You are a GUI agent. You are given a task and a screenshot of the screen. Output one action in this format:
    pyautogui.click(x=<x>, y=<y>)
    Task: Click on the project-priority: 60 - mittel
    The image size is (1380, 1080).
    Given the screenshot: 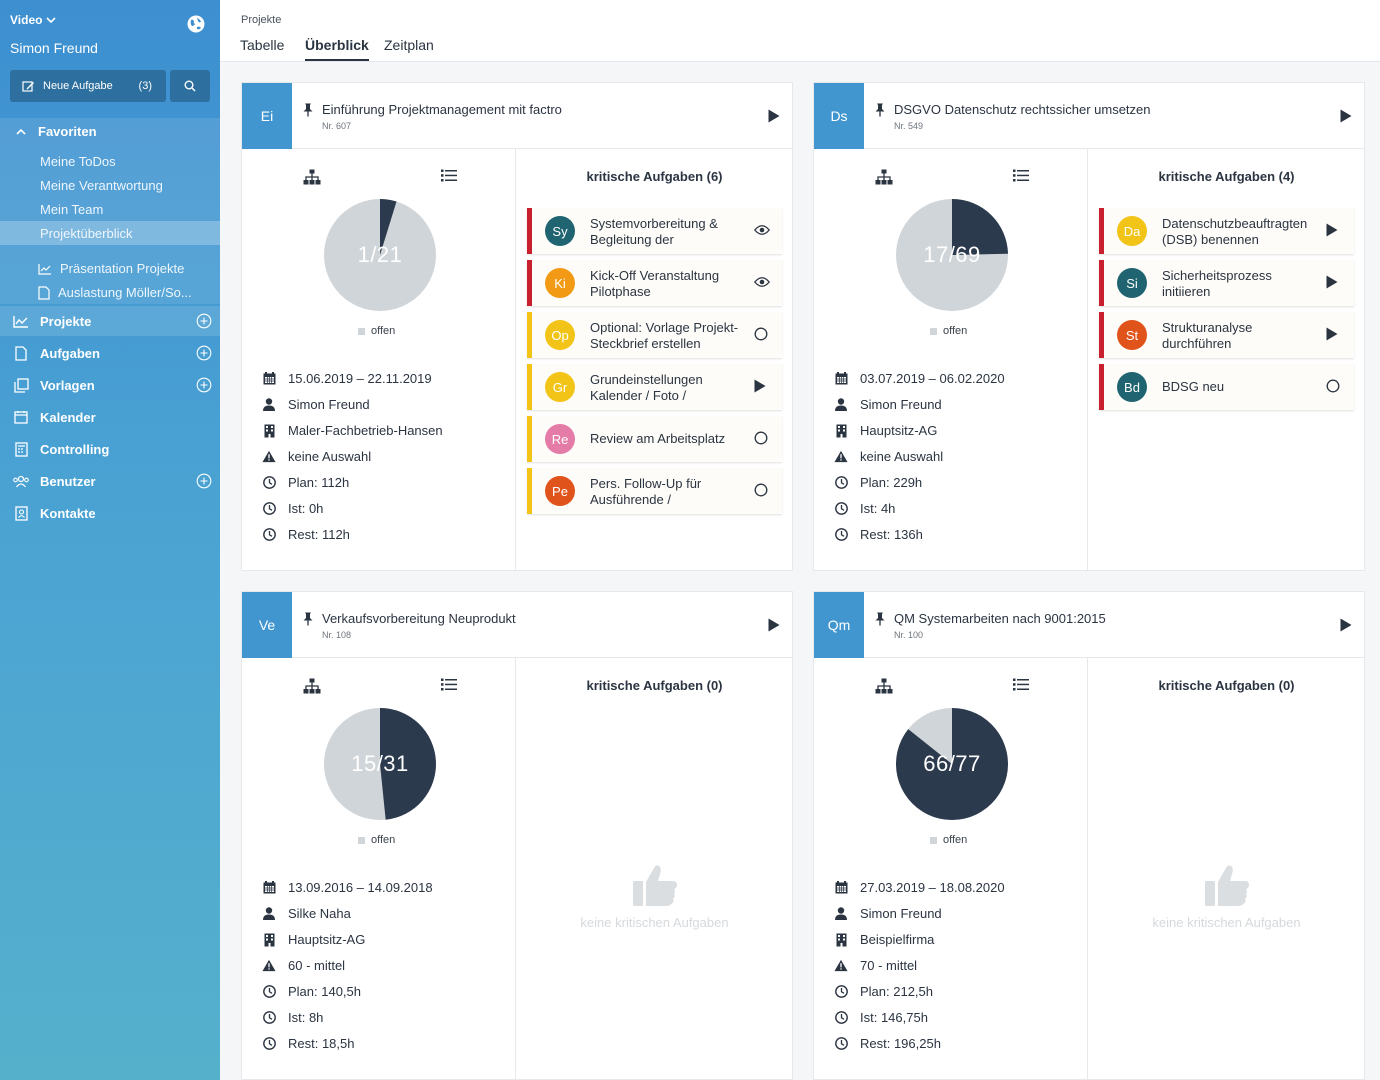 What is the action you would take?
    pyautogui.click(x=303, y=965)
    